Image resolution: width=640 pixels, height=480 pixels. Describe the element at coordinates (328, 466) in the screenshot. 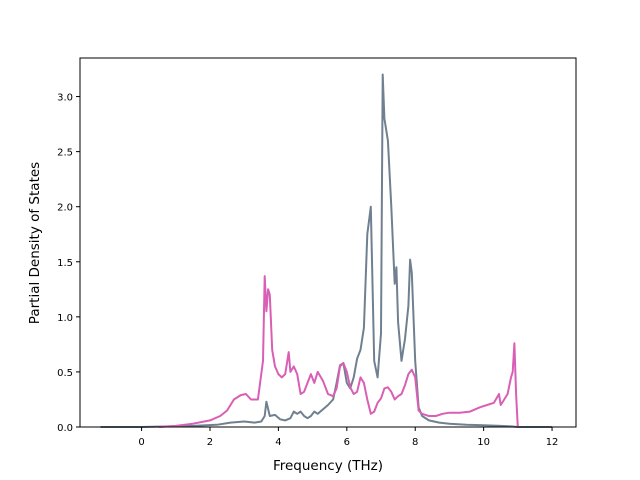

I see `x-axis-title: Frequency (THz)` at that location.